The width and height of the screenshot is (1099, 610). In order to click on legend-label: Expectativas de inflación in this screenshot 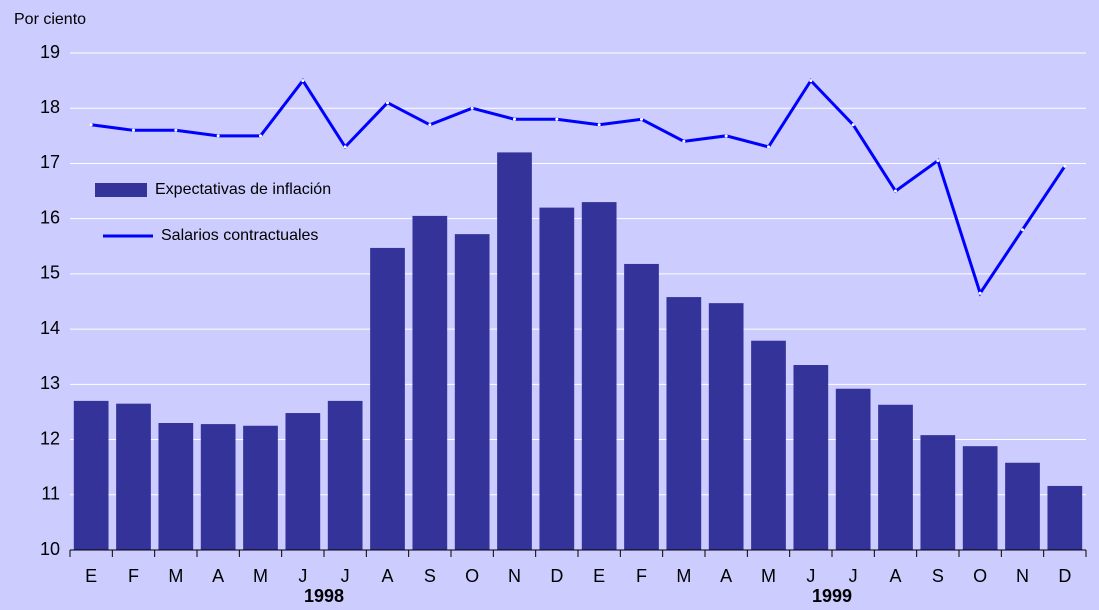, I will do `click(243, 189)`.